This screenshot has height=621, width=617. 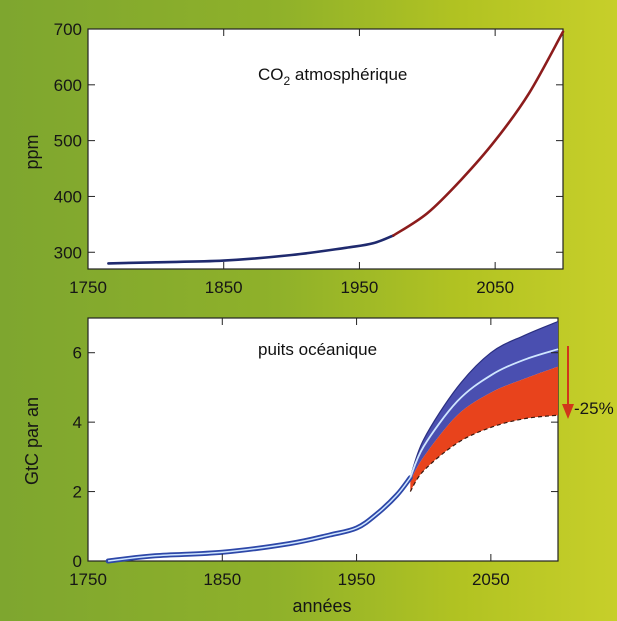 I want to click on co2-historical-line, so click(x=251, y=249).